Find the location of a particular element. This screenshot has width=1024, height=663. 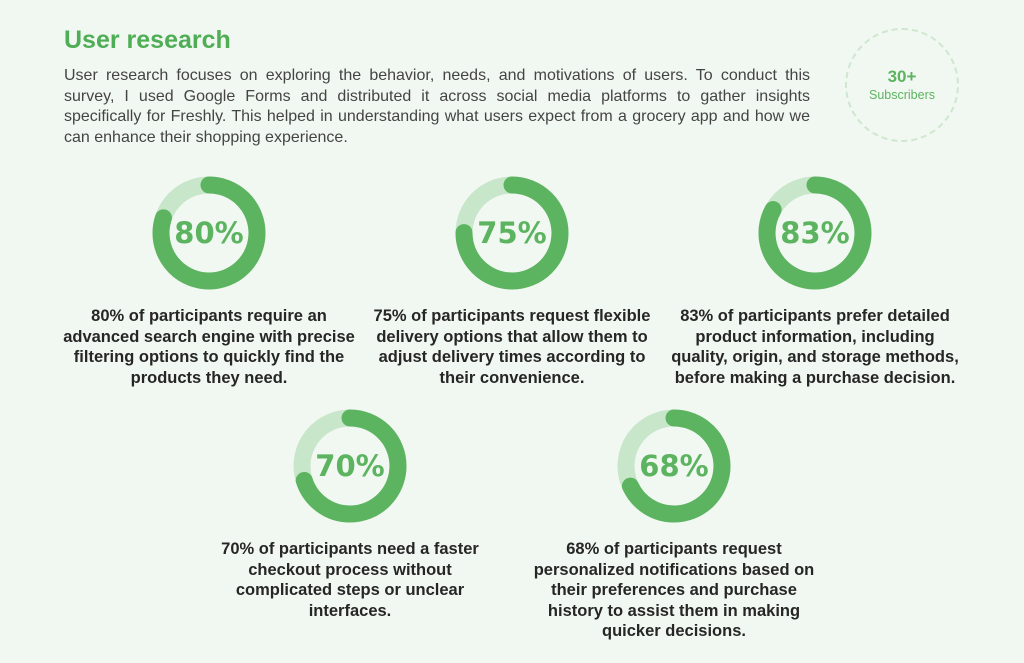

page-title: User research is located at coordinates (147, 40).